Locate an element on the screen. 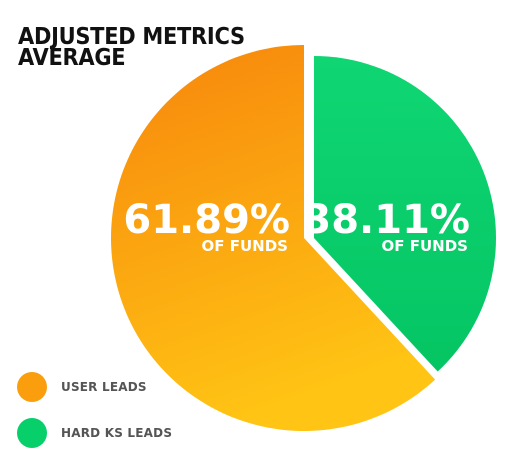  legend-label-user-leads: USER LEADS is located at coordinates (104, 387).